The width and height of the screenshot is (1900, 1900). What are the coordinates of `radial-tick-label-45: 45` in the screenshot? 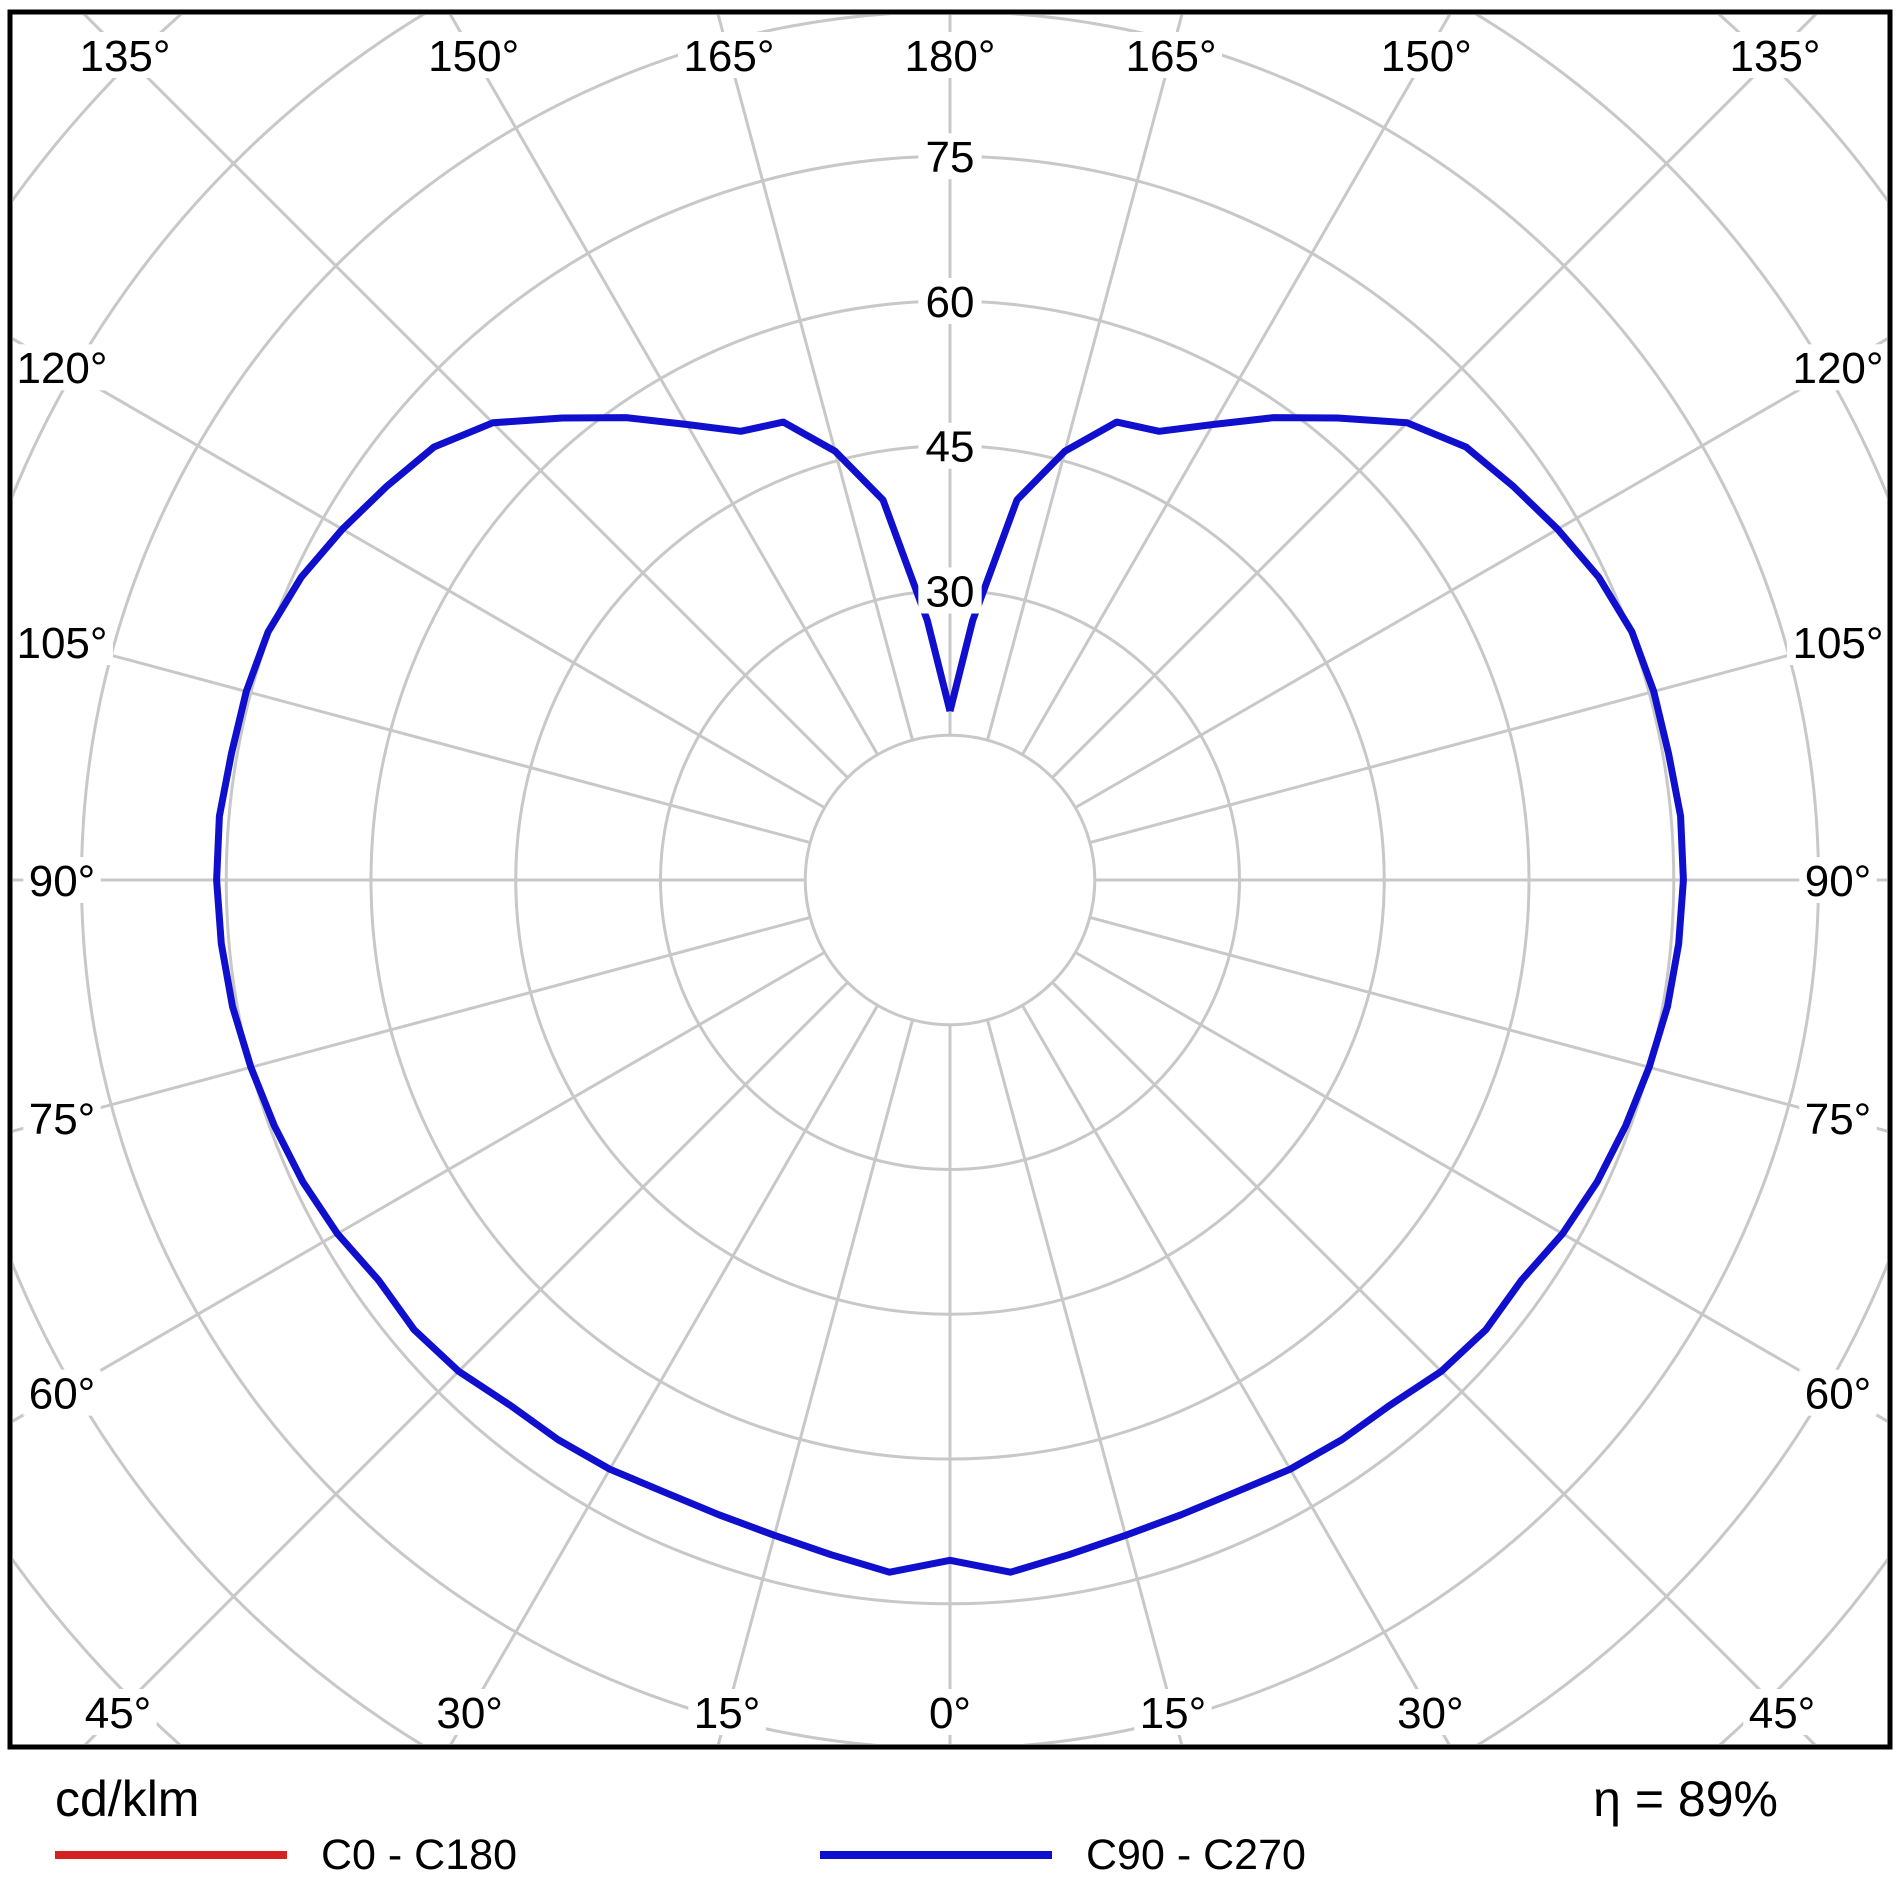 It's located at (950, 447).